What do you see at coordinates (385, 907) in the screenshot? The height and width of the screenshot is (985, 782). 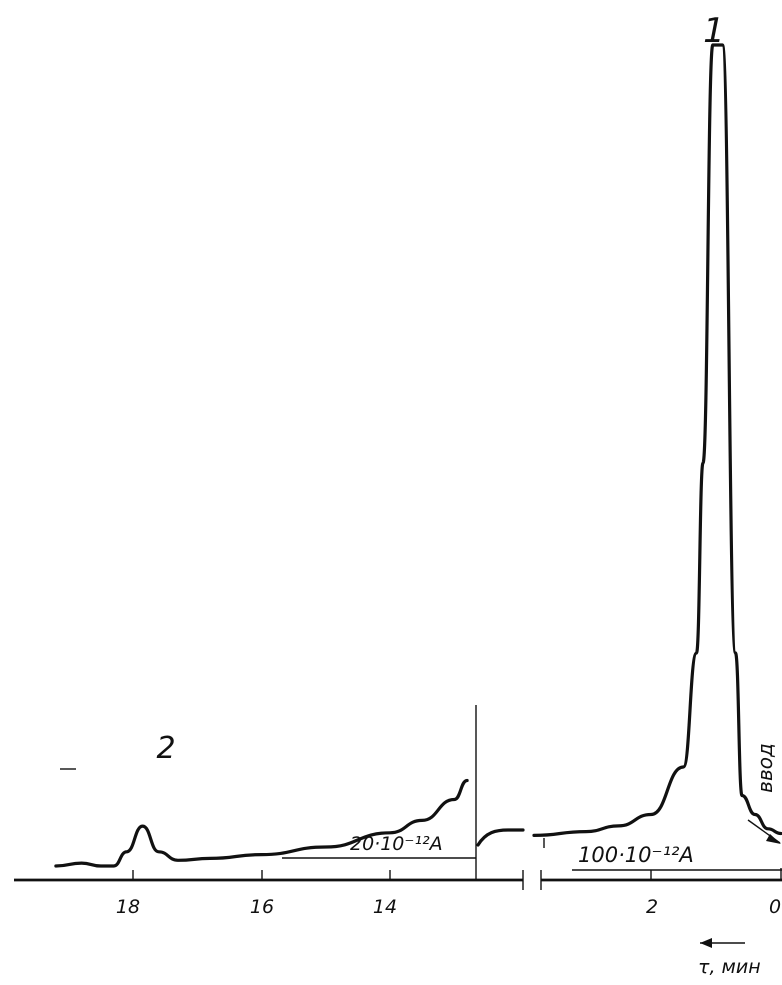 I see `x-tick-label-14: 14` at bounding box center [385, 907].